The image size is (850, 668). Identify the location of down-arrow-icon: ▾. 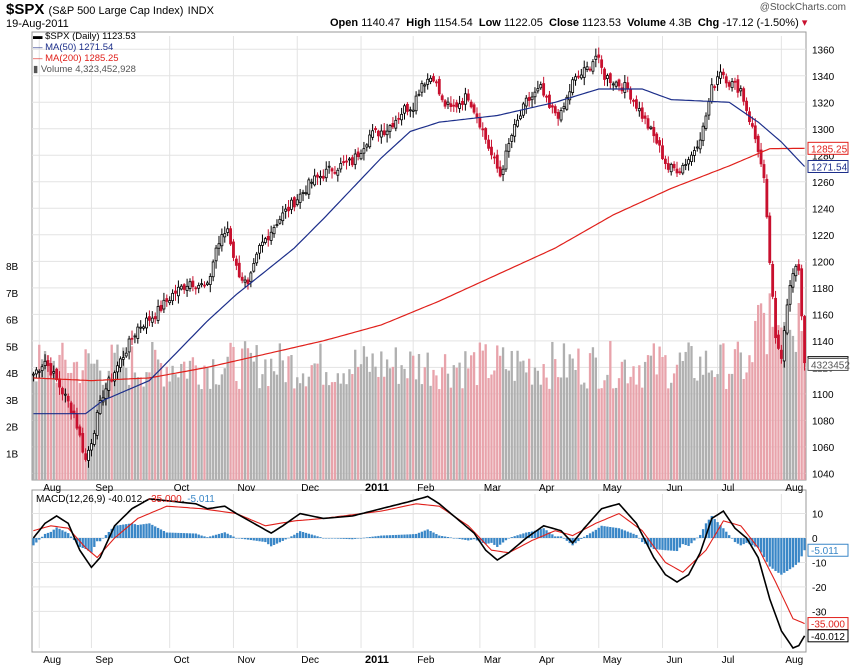
(804, 23).